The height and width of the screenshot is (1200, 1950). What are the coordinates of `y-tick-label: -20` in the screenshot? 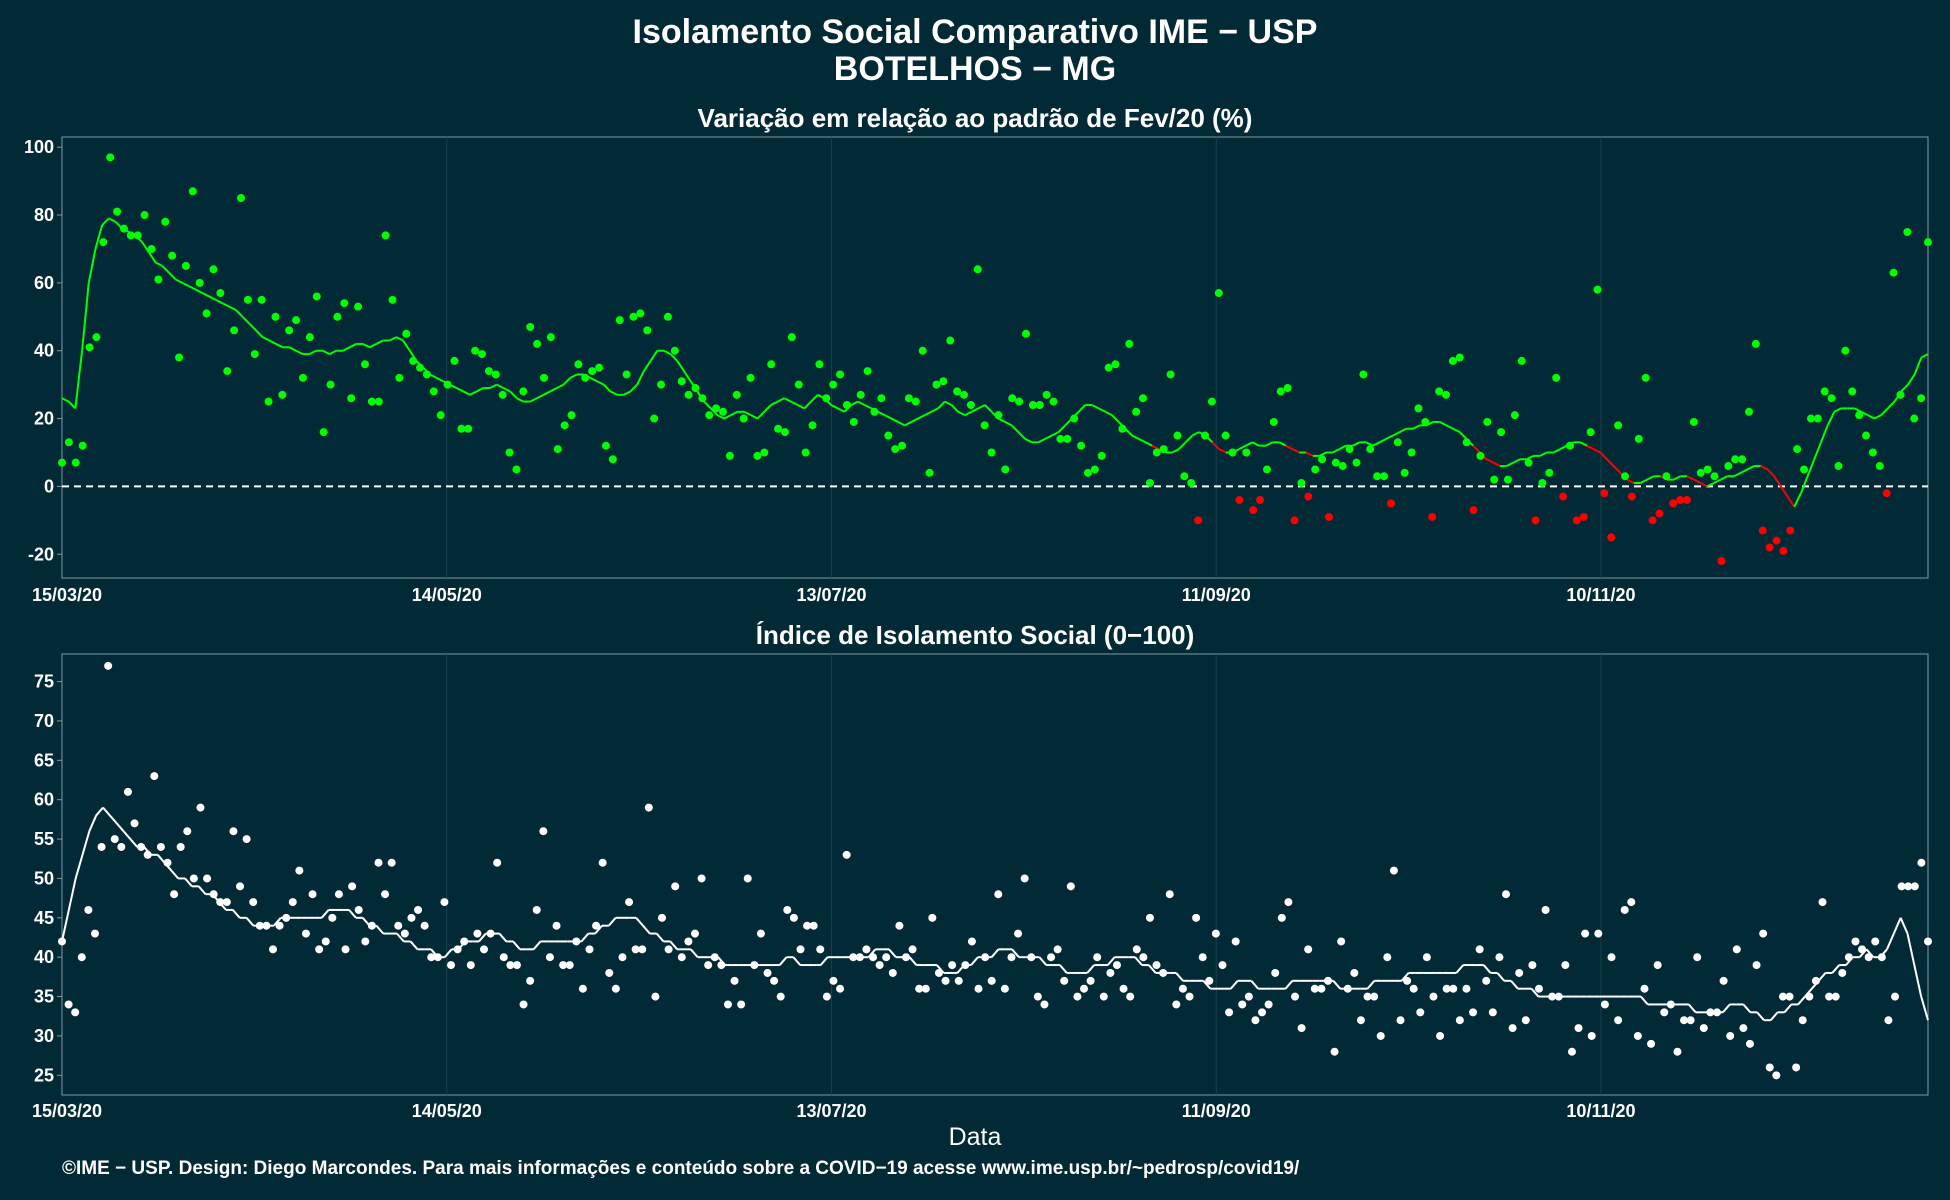 It's located at (41, 554).